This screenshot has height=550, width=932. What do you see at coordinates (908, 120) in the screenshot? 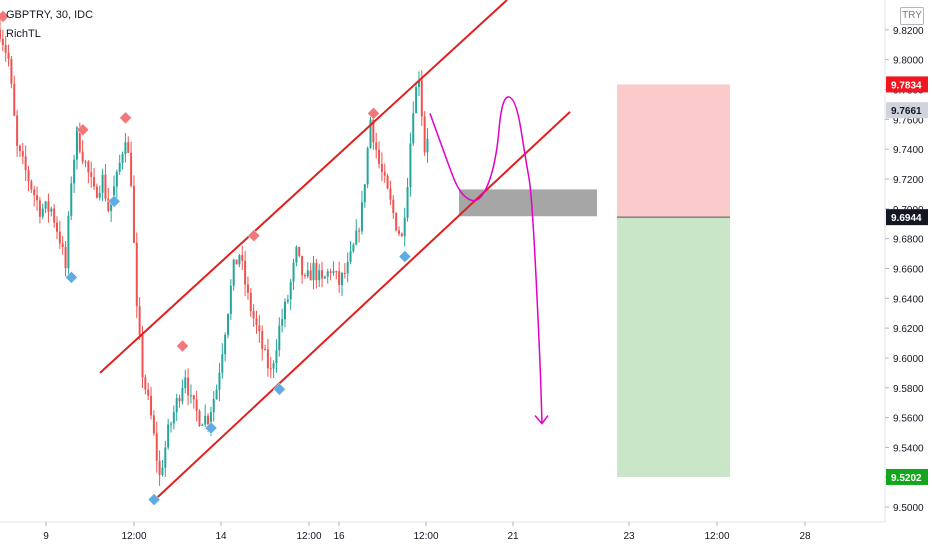
I see `price-tick-label: 9.7600` at bounding box center [908, 120].